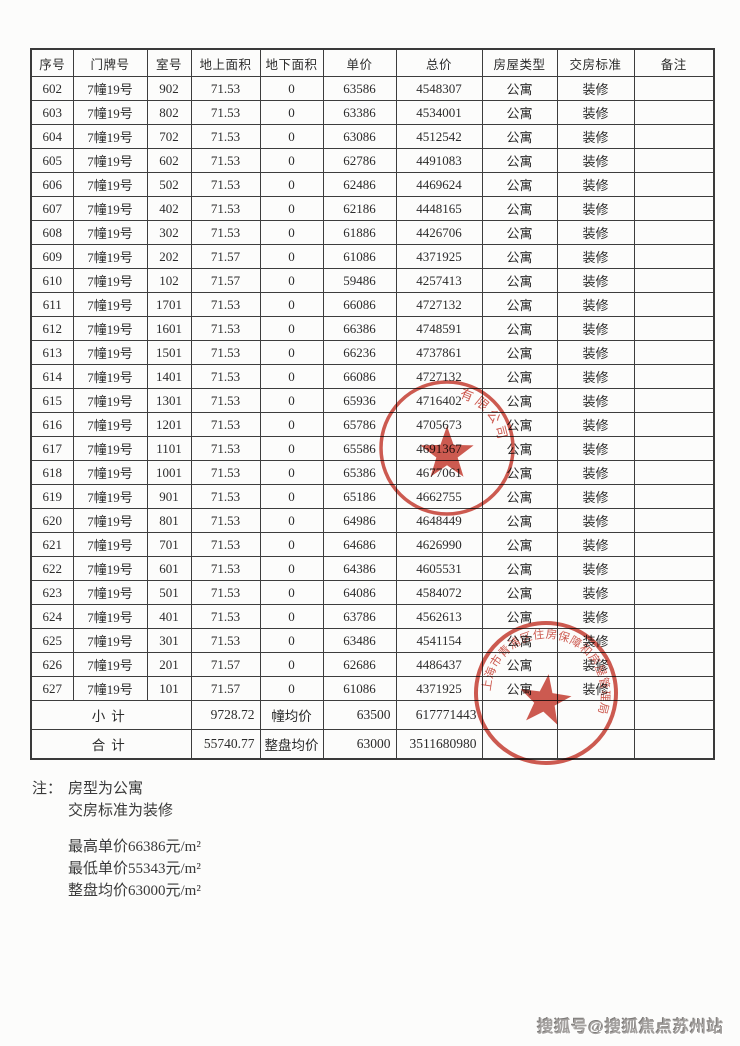  Describe the element at coordinates (359, 160) in the screenshot. I see `table-cell: 62786` at that location.